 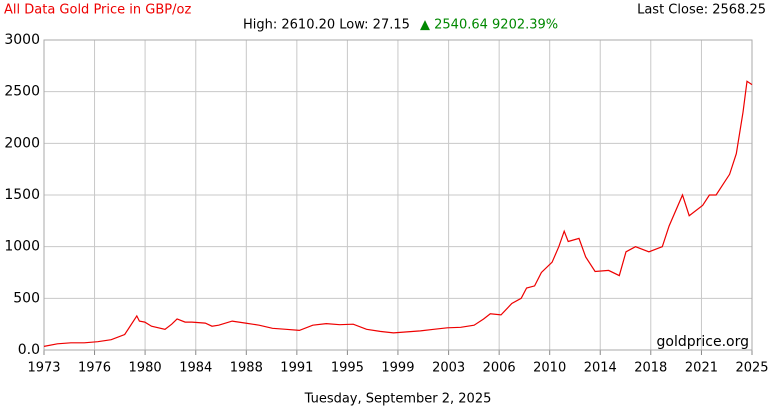 I want to click on x-tick-label: 1991, so click(x=296, y=368).